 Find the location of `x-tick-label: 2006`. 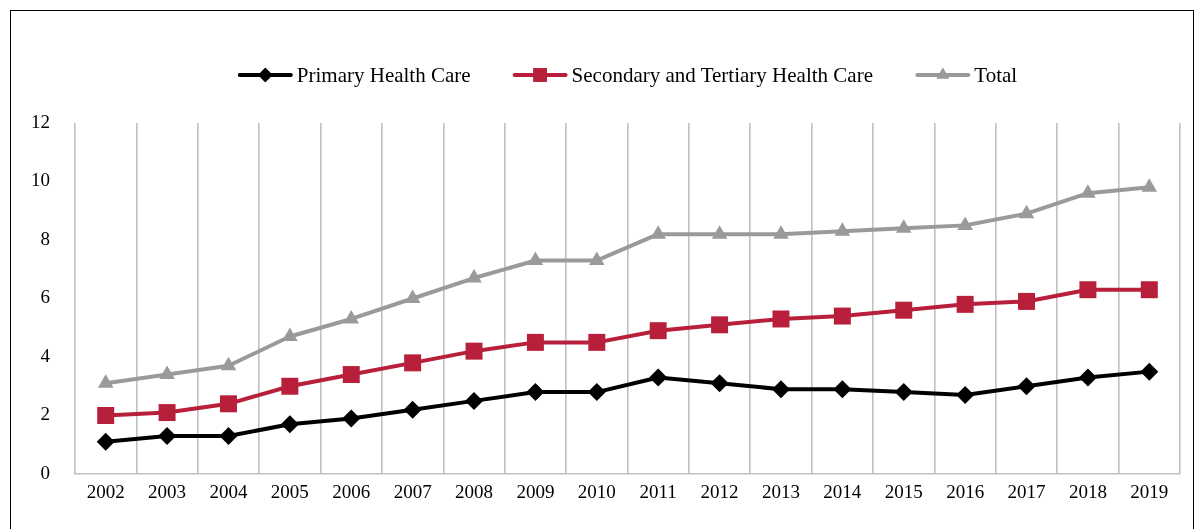

x-tick-label: 2006 is located at coordinates (351, 492).